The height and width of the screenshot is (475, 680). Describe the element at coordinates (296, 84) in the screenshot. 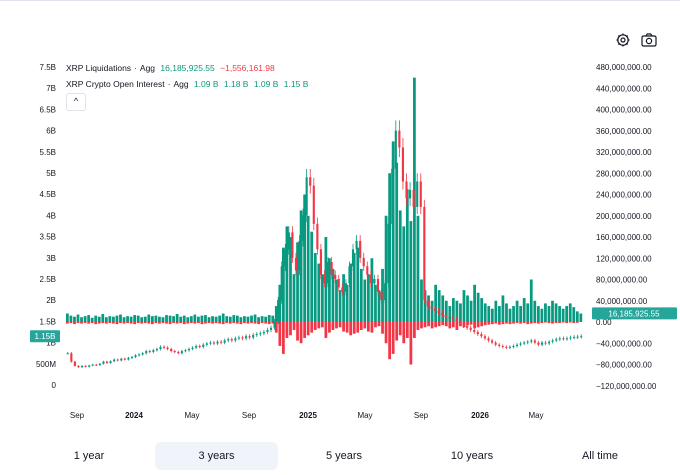

I see `legend-oi-close: 1.15 B` at that location.